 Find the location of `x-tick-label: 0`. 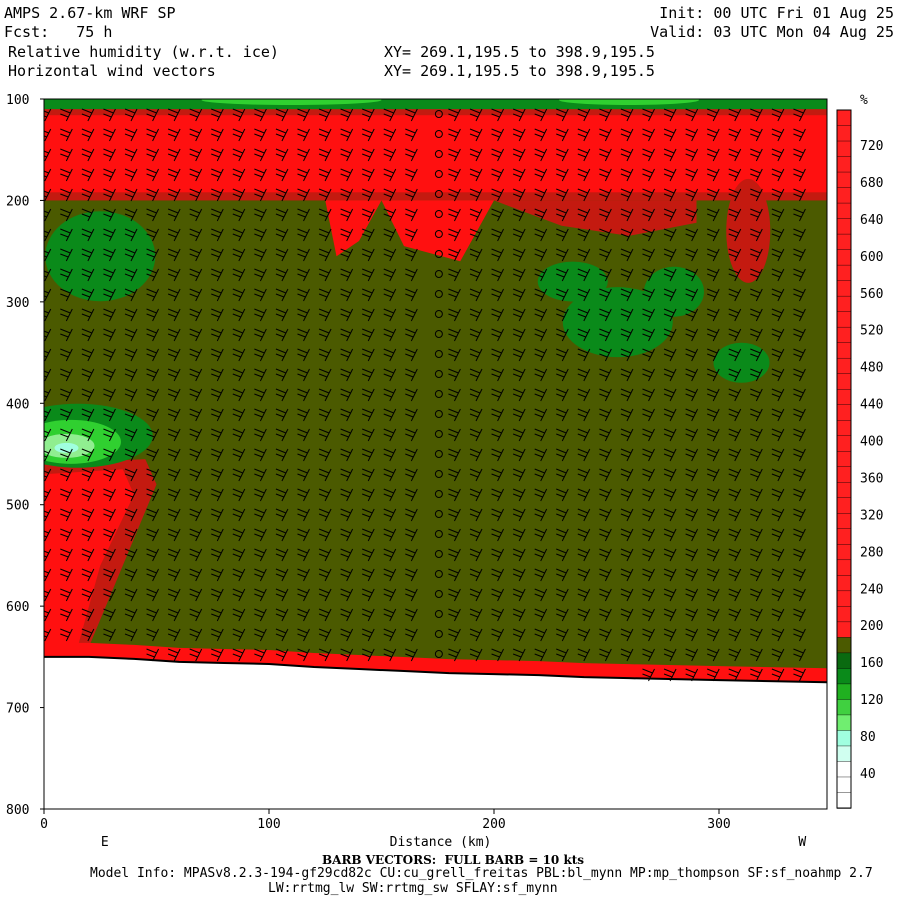

x-tick-label: 0 is located at coordinates (44, 824).